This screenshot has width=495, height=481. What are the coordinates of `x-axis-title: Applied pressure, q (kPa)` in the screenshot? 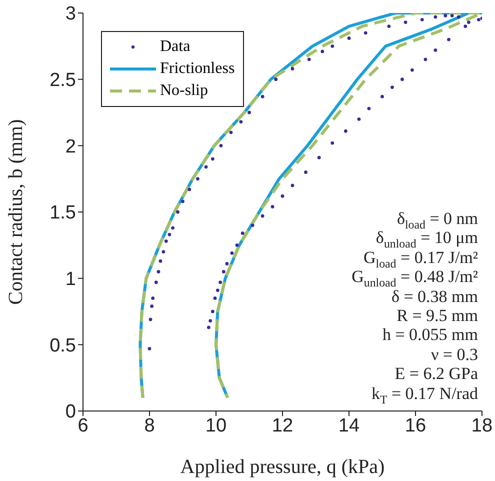 It's located at (282, 467).